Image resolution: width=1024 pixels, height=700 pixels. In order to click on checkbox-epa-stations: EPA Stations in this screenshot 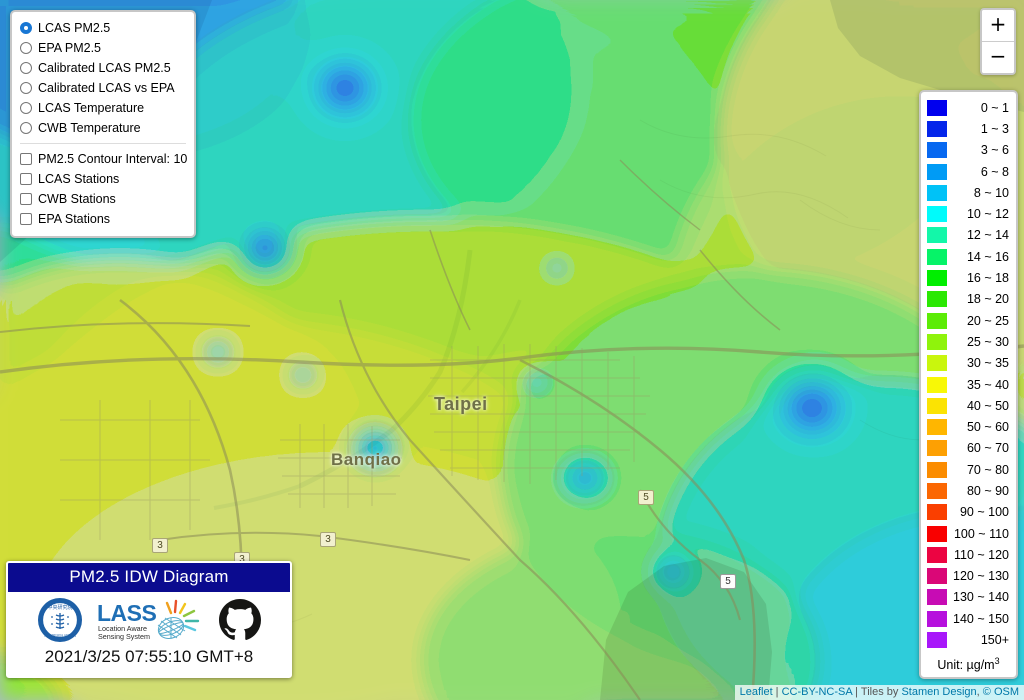, I will do `click(103, 219)`.